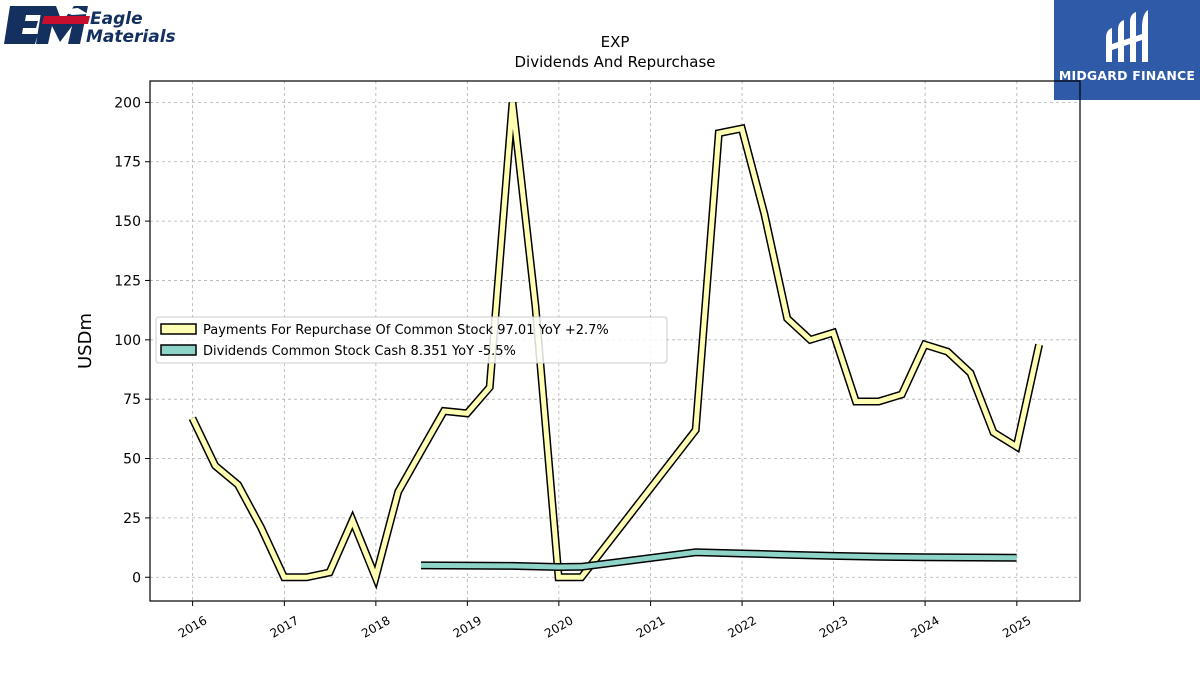 This screenshot has height=675, width=1200. I want to click on x-tick-label: 2020, so click(558, 626).